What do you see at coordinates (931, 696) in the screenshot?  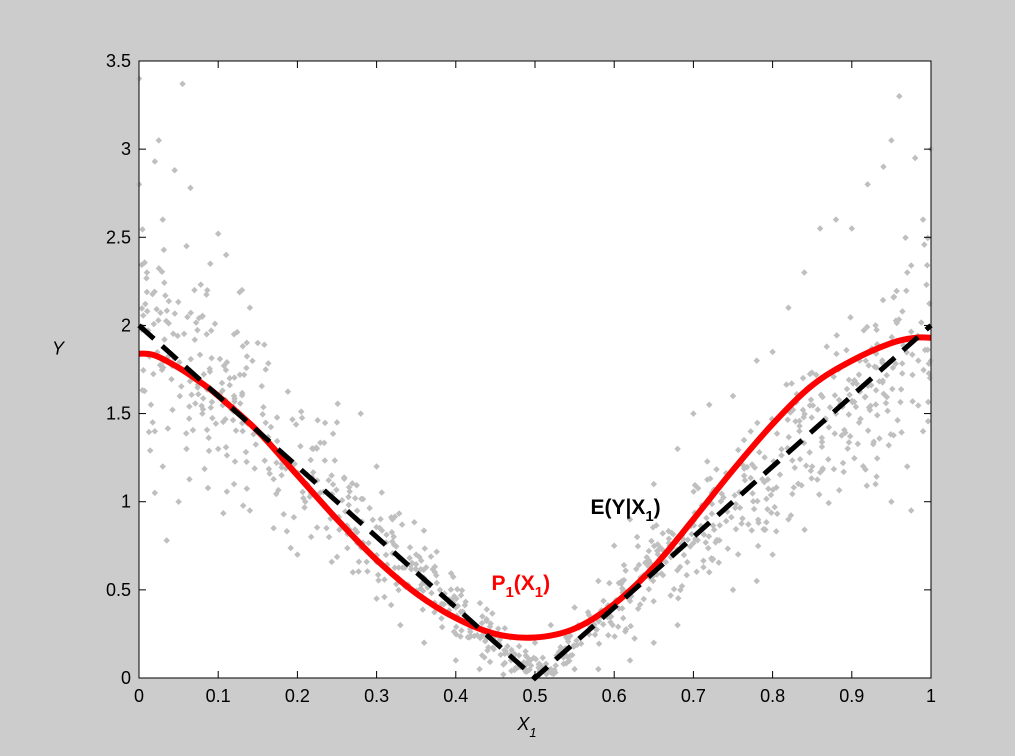 I see `x-tick-label: 1` at bounding box center [931, 696].